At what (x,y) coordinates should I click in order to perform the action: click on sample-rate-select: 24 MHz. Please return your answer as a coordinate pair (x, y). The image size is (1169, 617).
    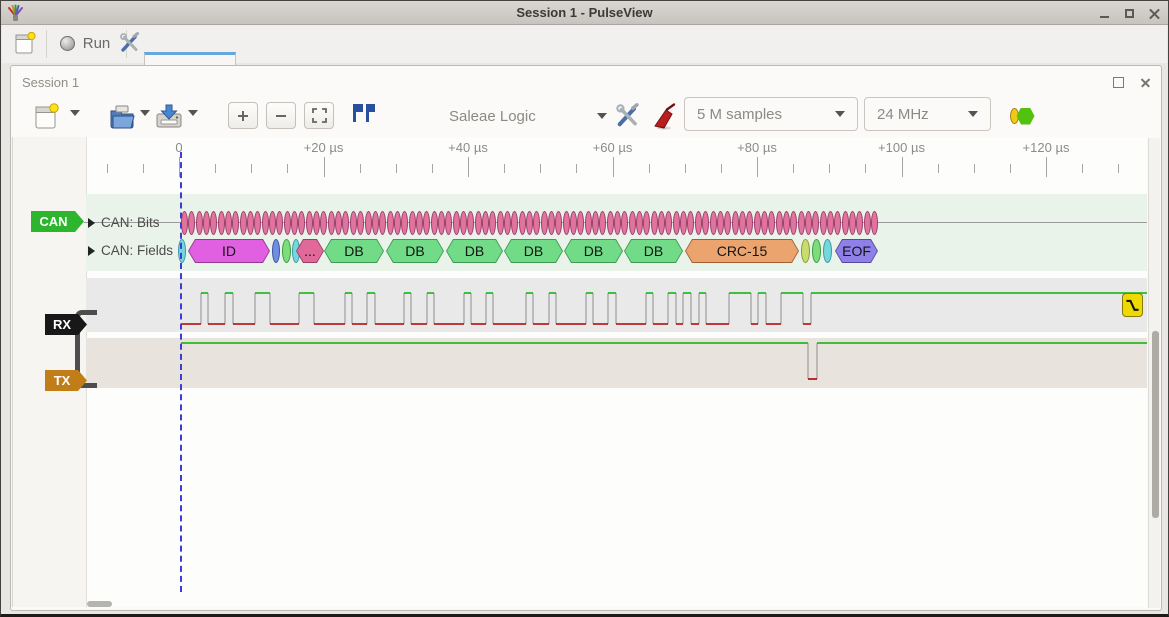
    Looking at the image, I should click on (927, 114).